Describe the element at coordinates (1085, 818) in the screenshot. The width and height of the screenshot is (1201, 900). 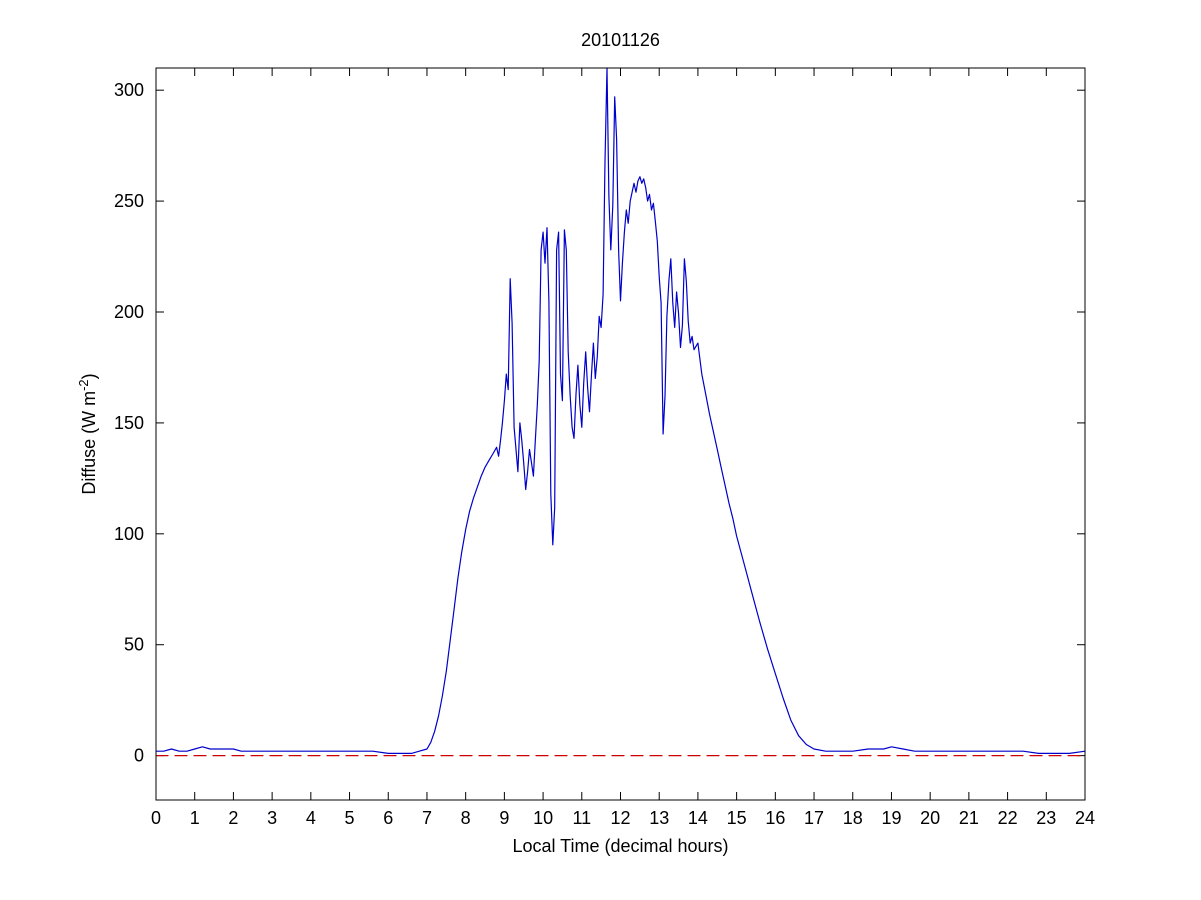
I see `x-tick-label: 24` at that location.